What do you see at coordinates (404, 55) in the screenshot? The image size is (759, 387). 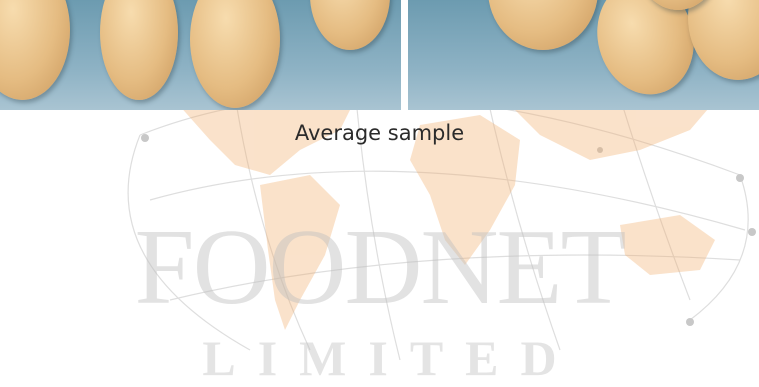 I see `photo-divider` at bounding box center [404, 55].